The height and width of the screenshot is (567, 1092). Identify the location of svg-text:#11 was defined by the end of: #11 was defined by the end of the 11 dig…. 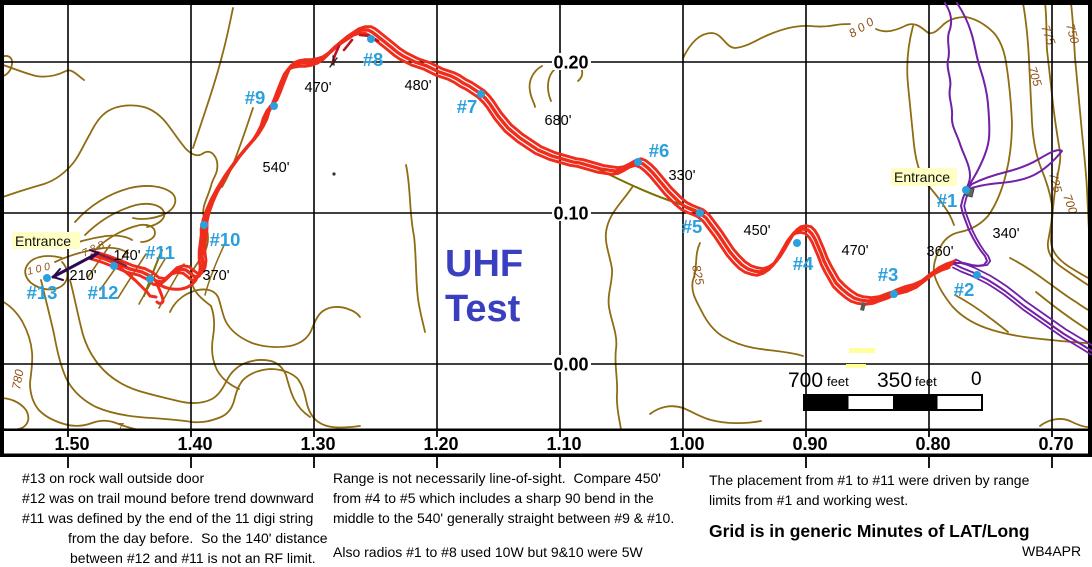
(167, 518).